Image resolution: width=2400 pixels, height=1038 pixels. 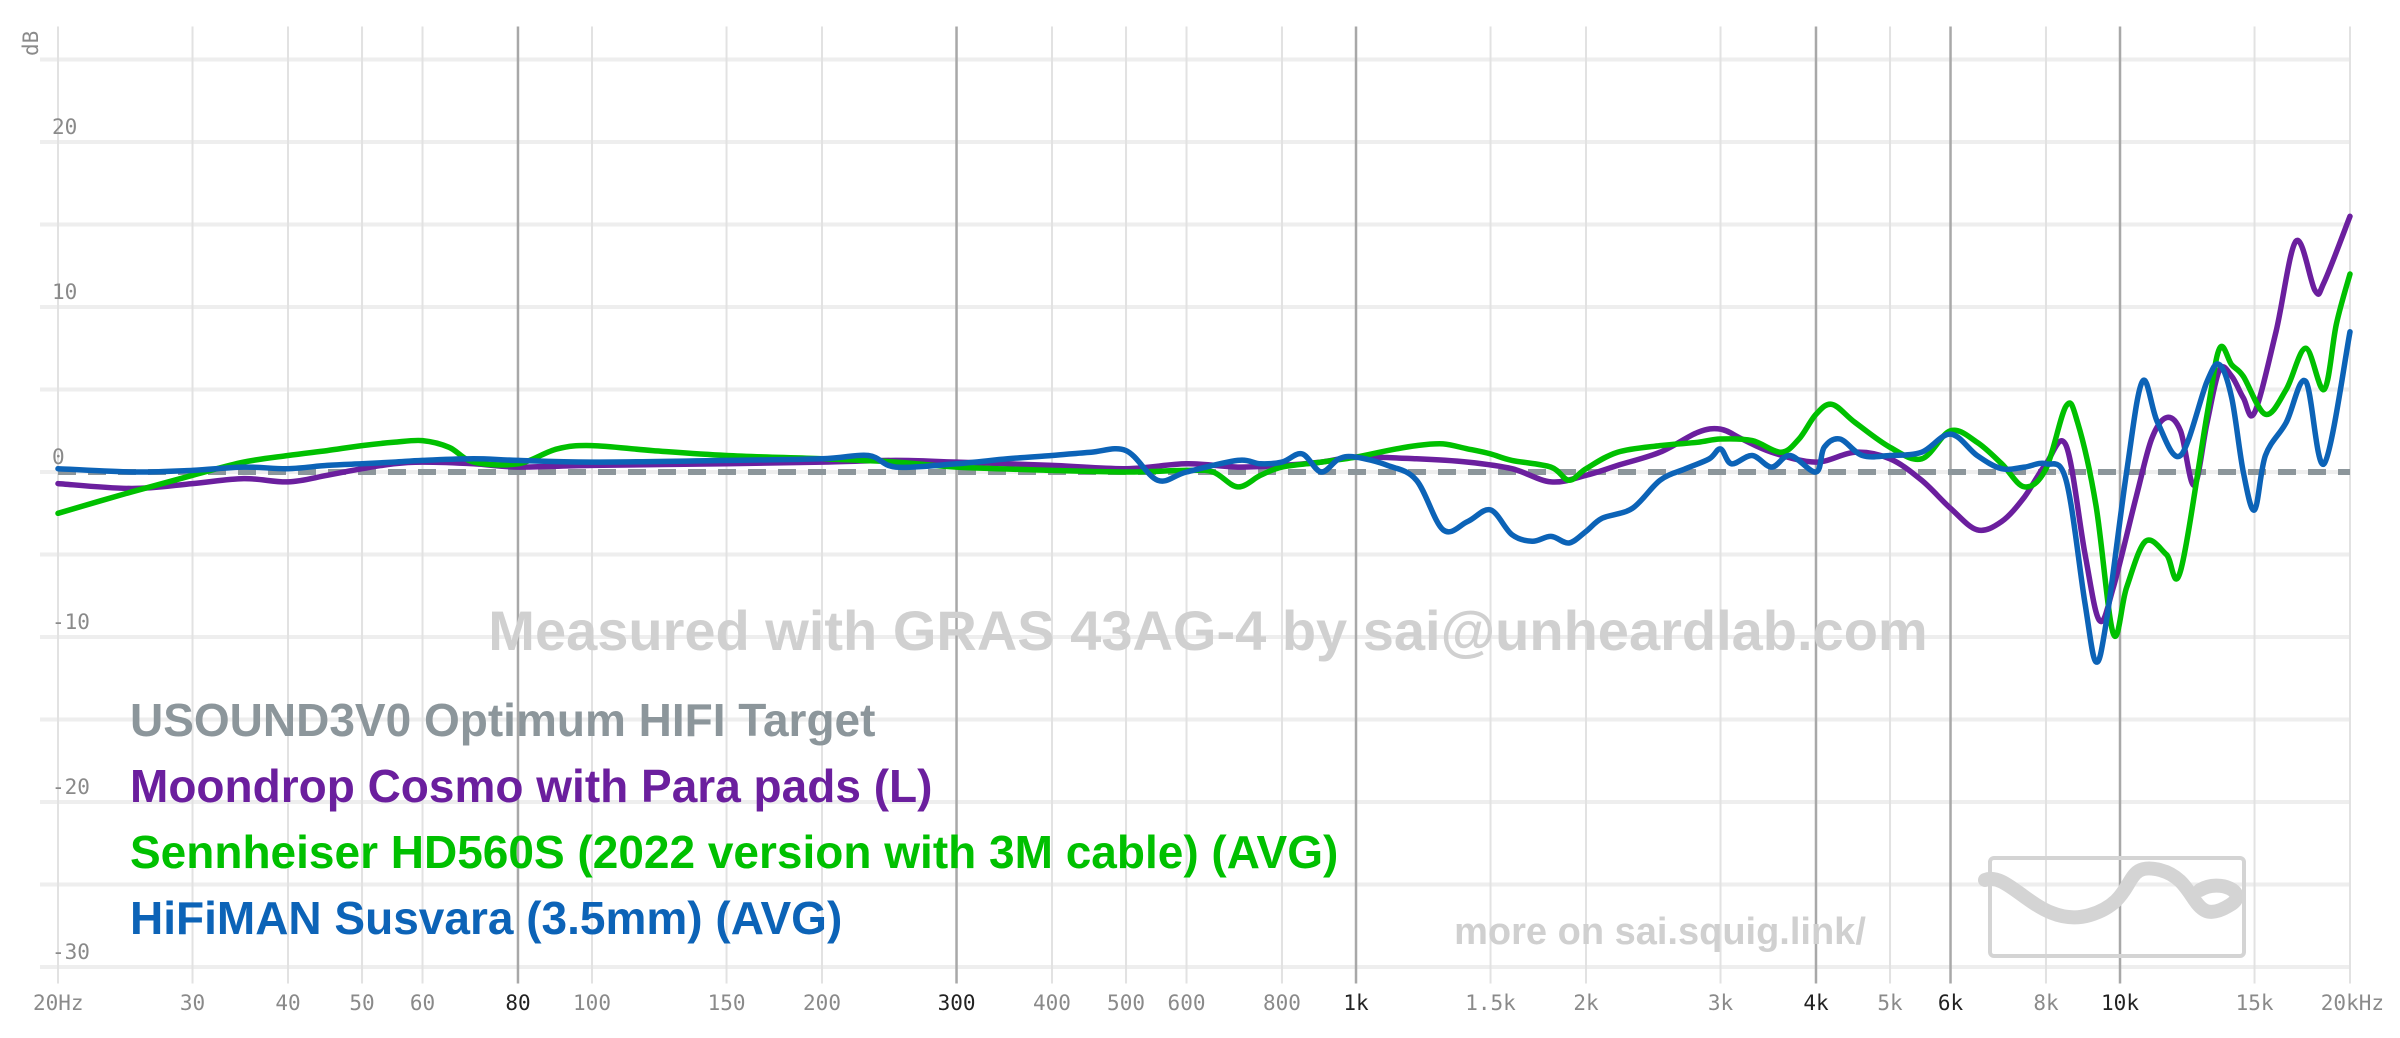 I want to click on x-tick-label: 200, so click(x=822, y=1003).